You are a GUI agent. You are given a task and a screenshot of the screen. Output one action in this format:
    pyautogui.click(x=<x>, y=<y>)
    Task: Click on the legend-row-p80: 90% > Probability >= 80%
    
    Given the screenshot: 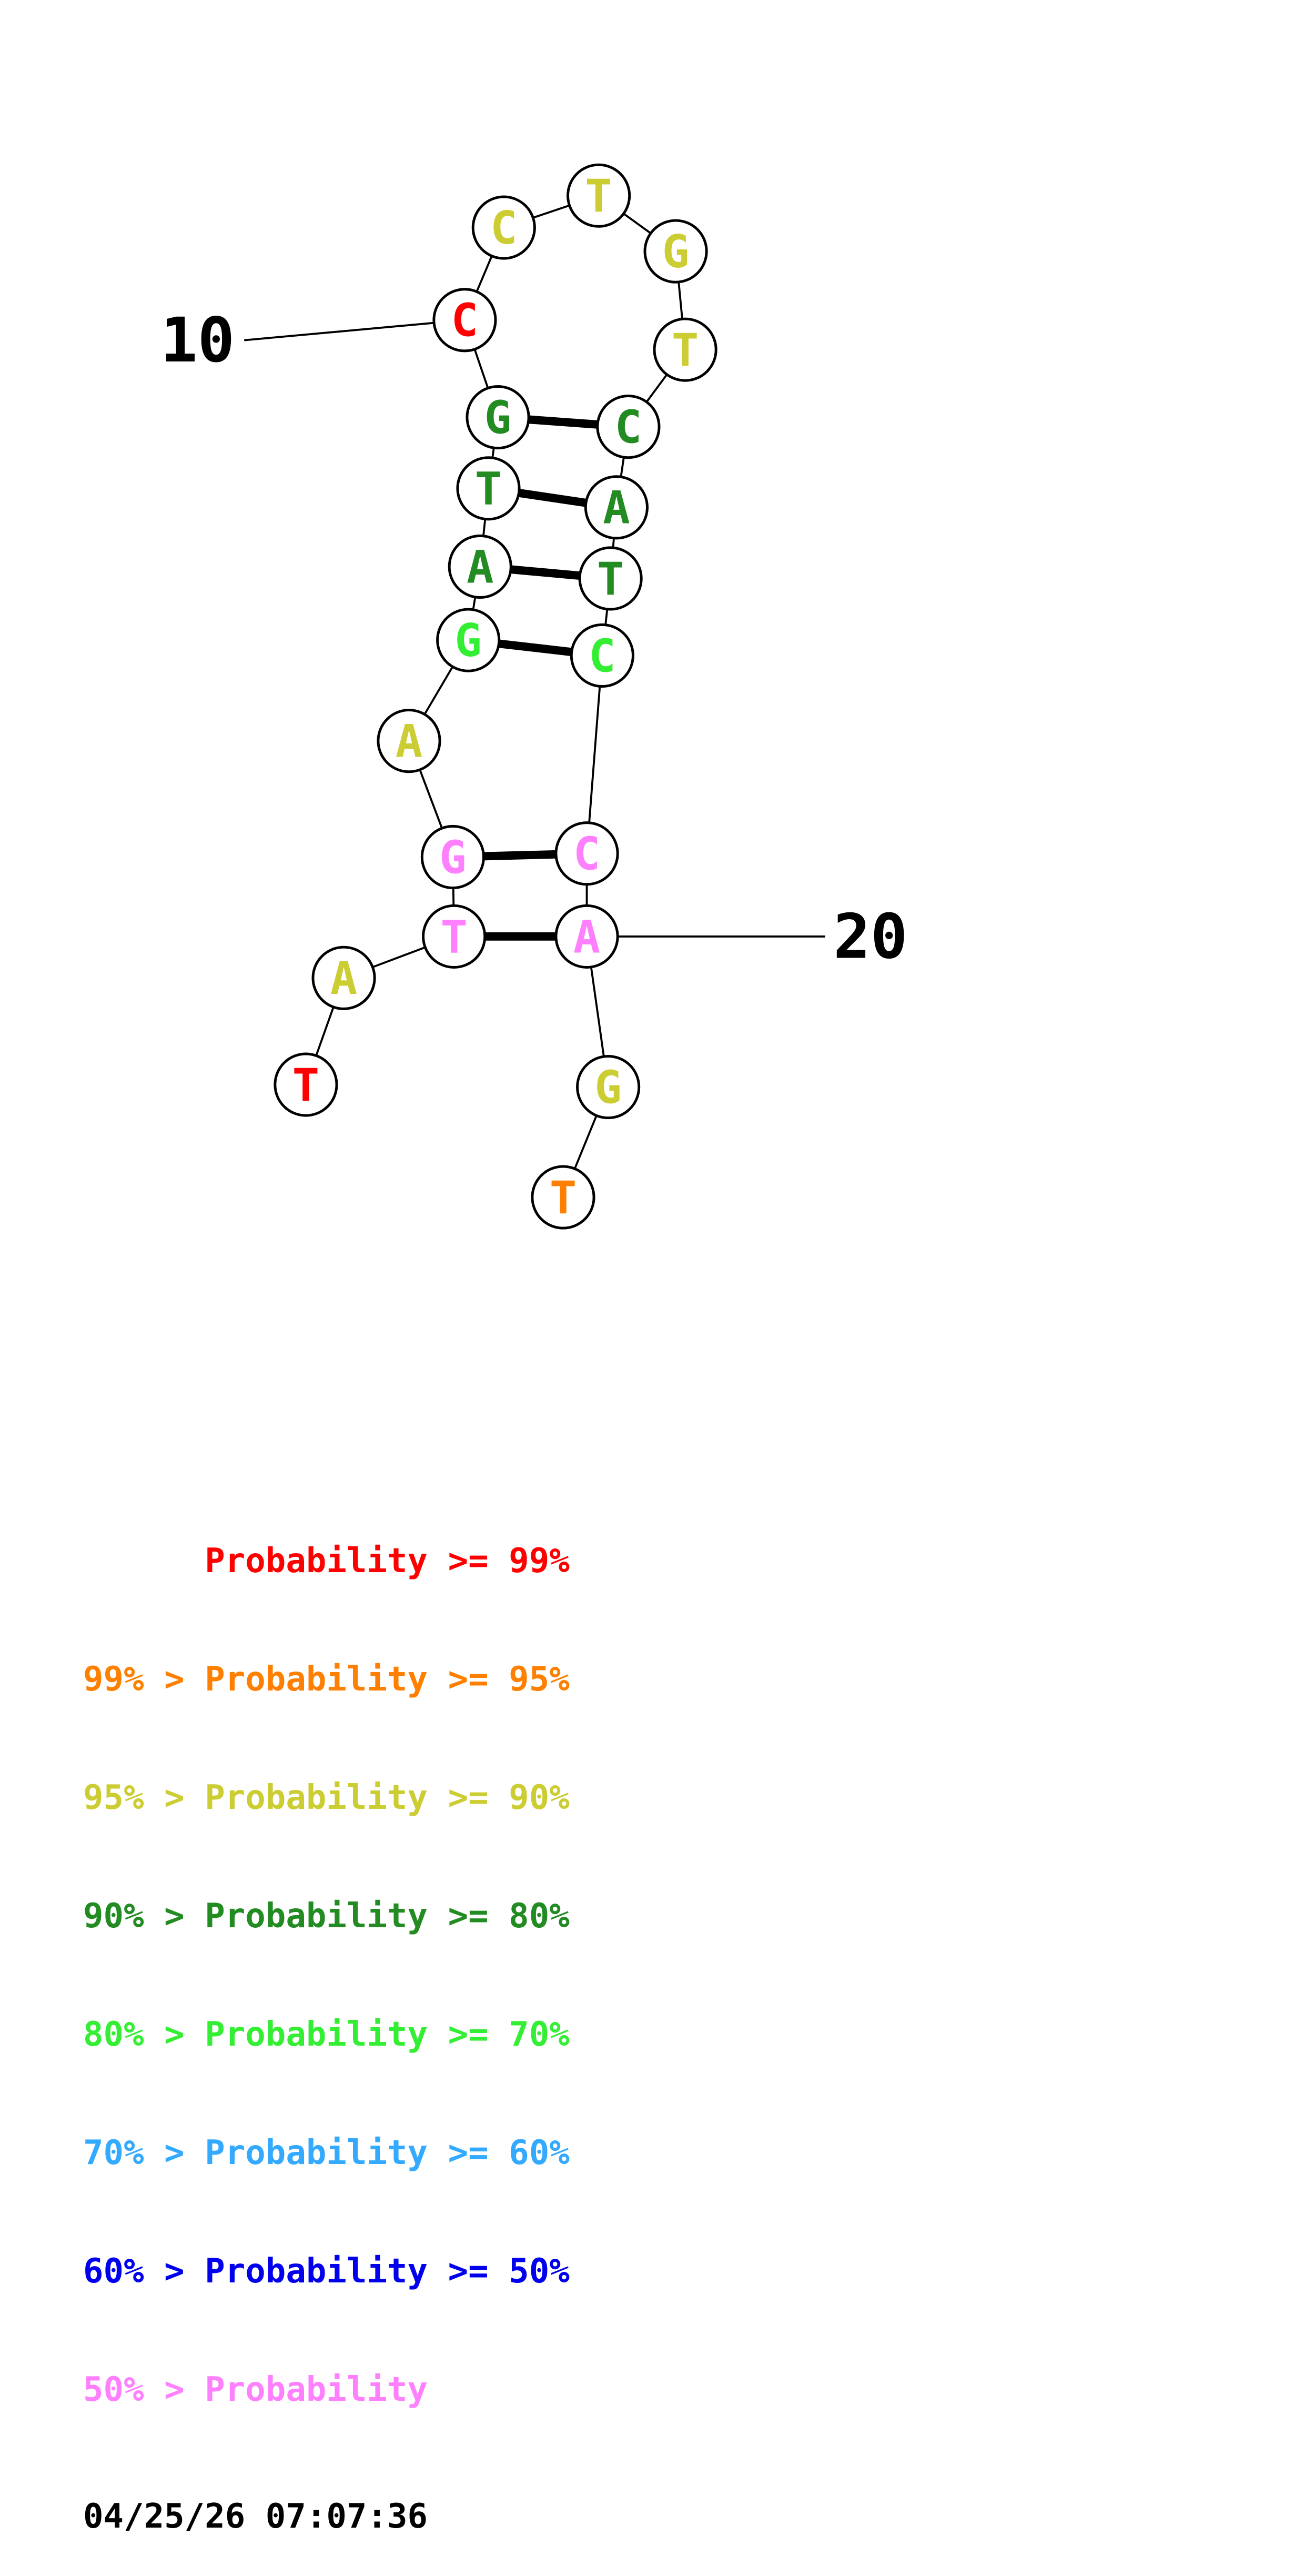 What is the action you would take?
    pyautogui.click(x=326, y=1916)
    